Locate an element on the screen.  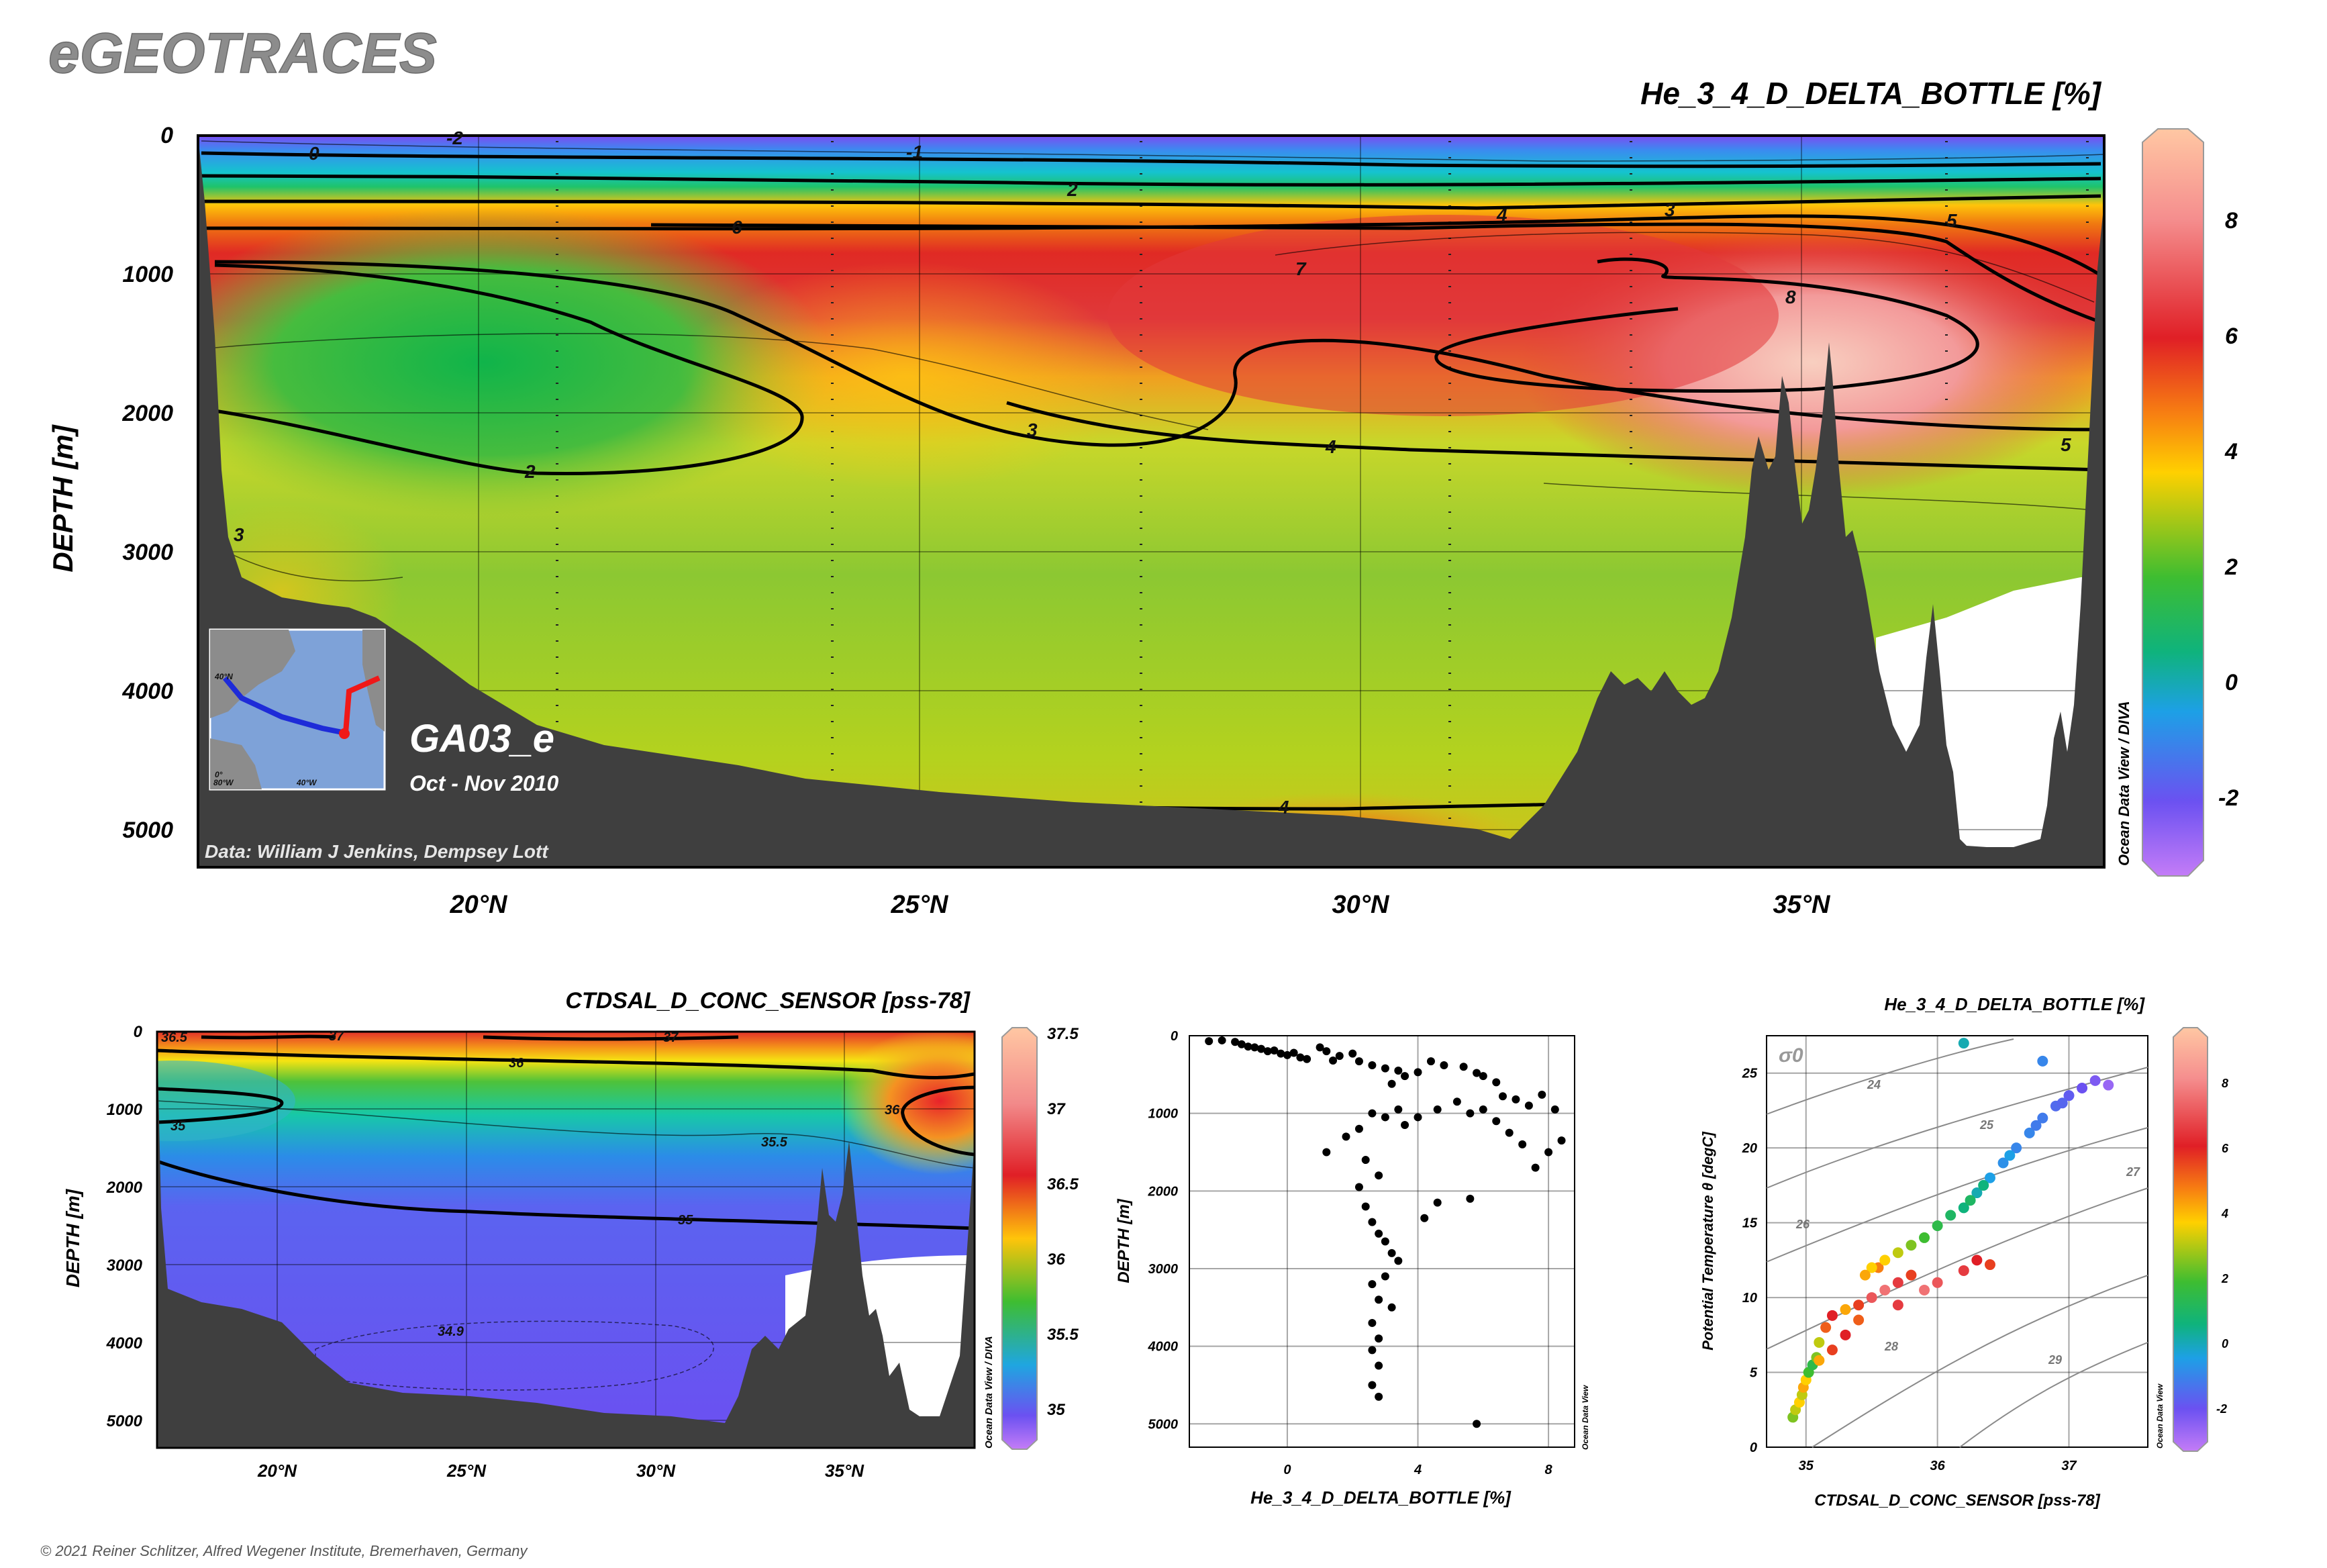
ts-isopycnals: 24 25 26 27 28 29 σ0 is located at coordinates (1957, 1243).